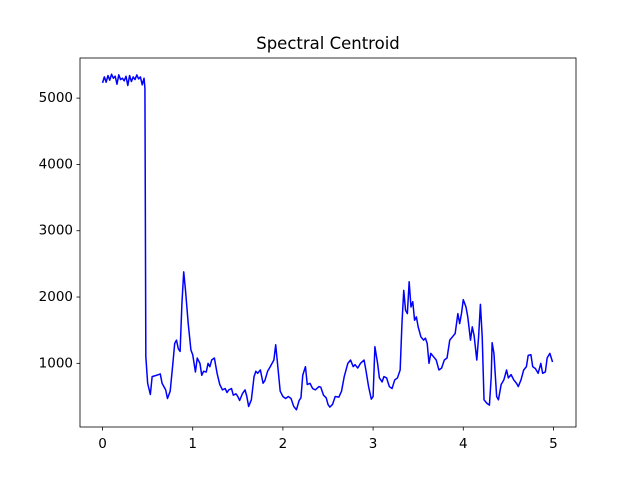  What do you see at coordinates (56, 231) in the screenshot?
I see `y-tick-label: 3000` at bounding box center [56, 231].